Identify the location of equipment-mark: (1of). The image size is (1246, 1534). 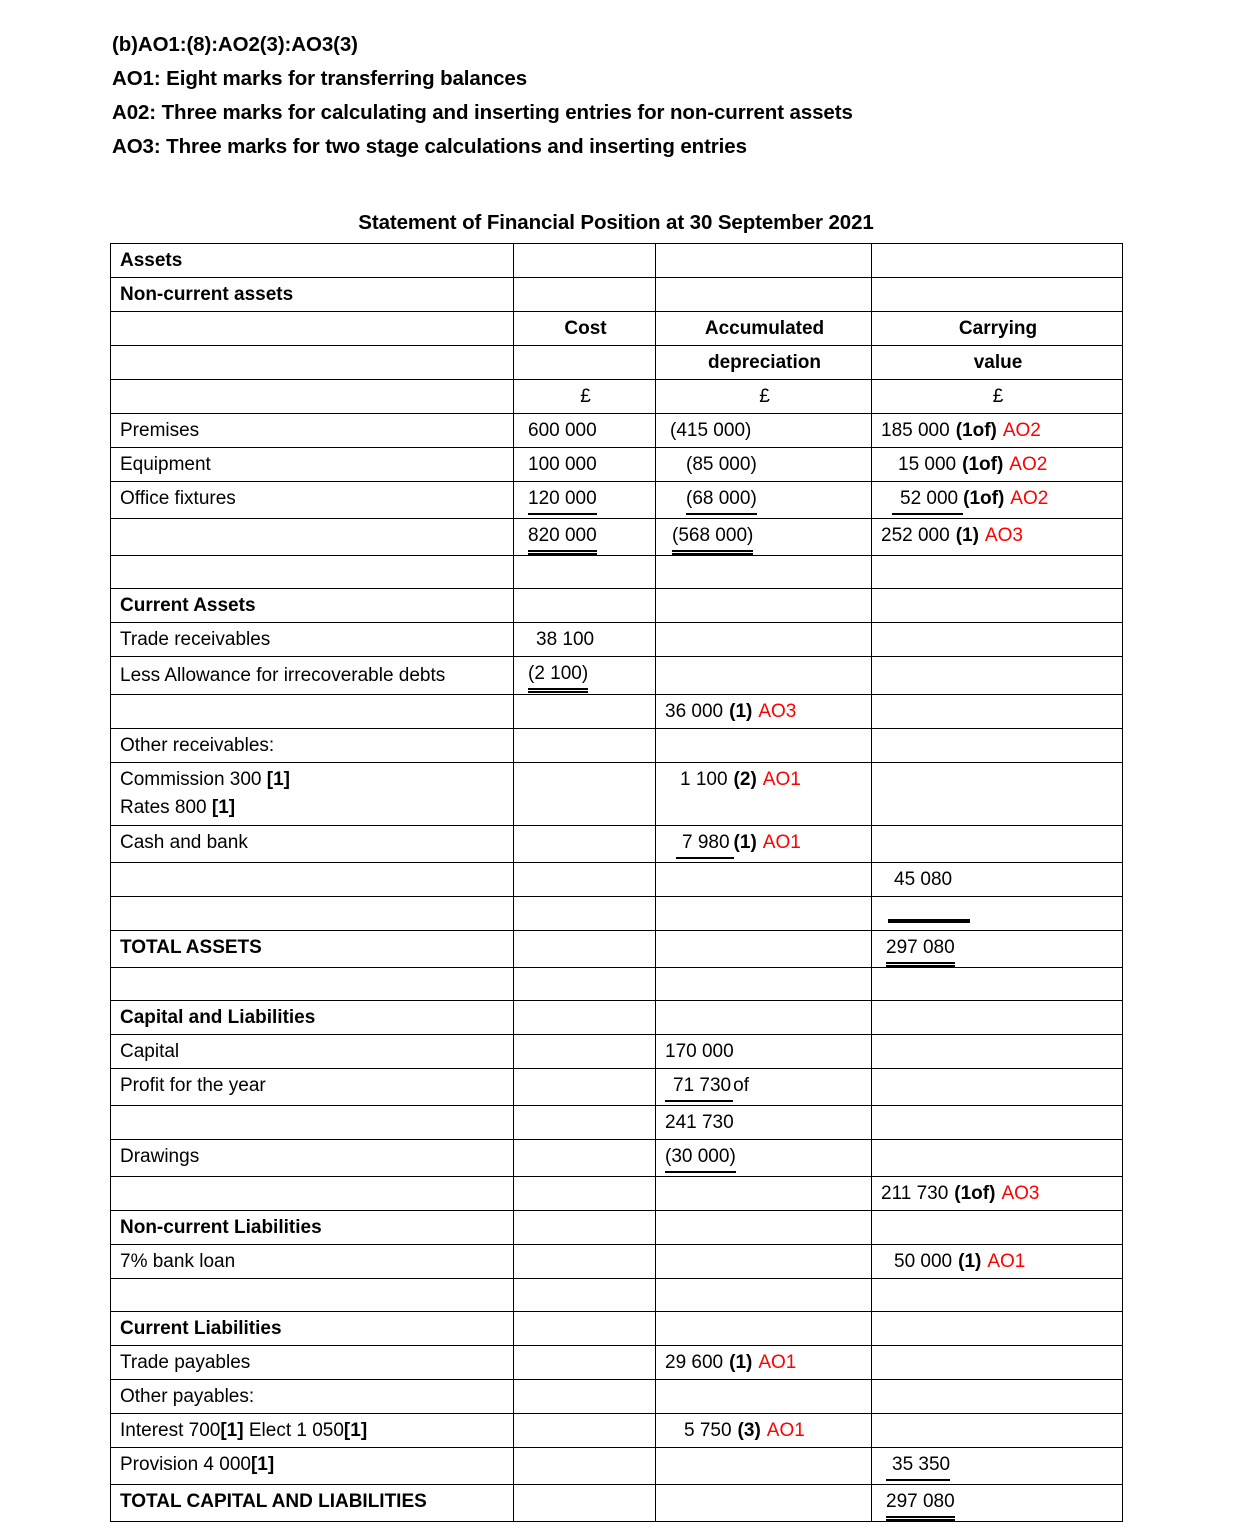
(983, 464).